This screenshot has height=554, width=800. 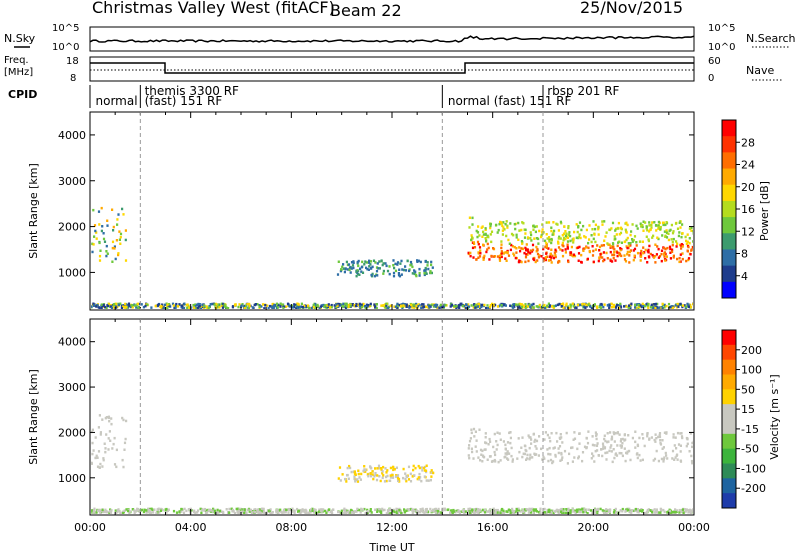 What do you see at coordinates (748, 389) in the screenshot?
I see `colorbar-tick-label: 50` at bounding box center [748, 389].